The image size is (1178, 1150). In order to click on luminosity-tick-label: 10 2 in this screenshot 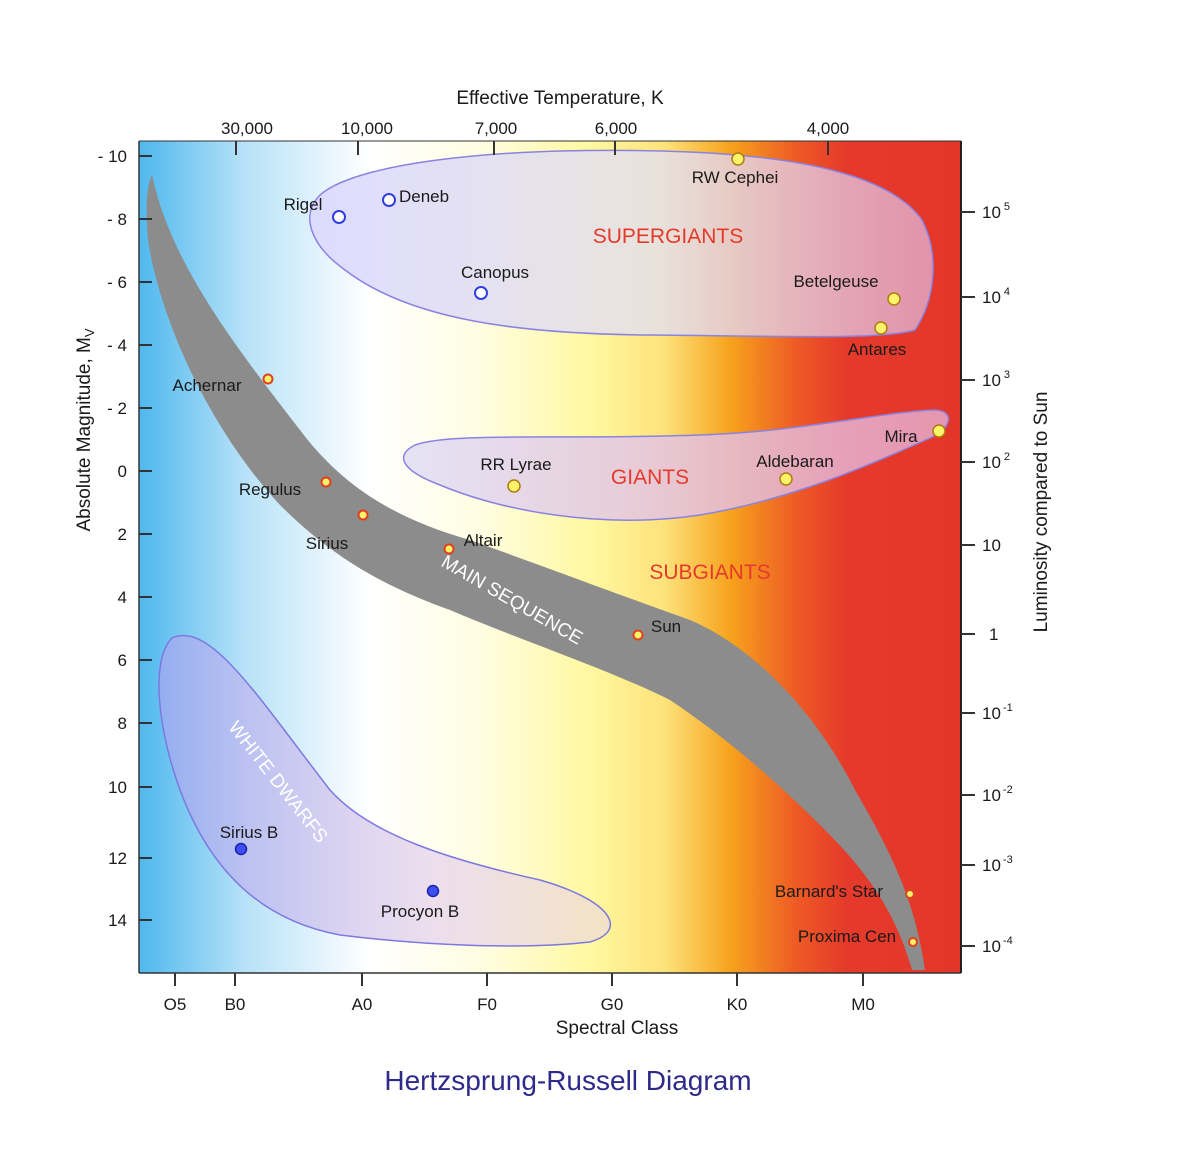, I will do `click(996, 461)`.